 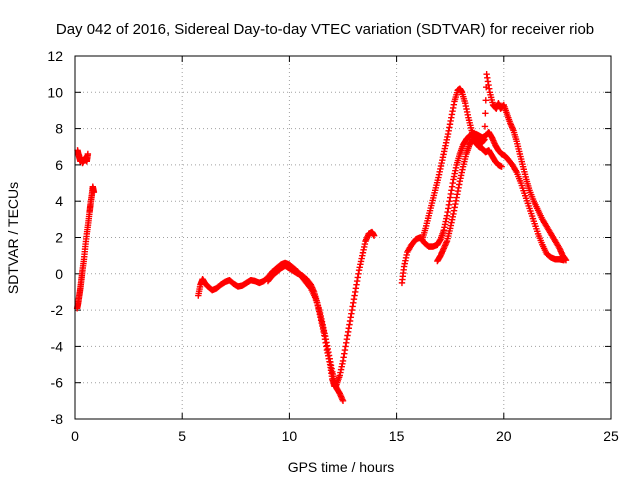 I want to click on y-tick-label: -2, so click(x=57, y=310).